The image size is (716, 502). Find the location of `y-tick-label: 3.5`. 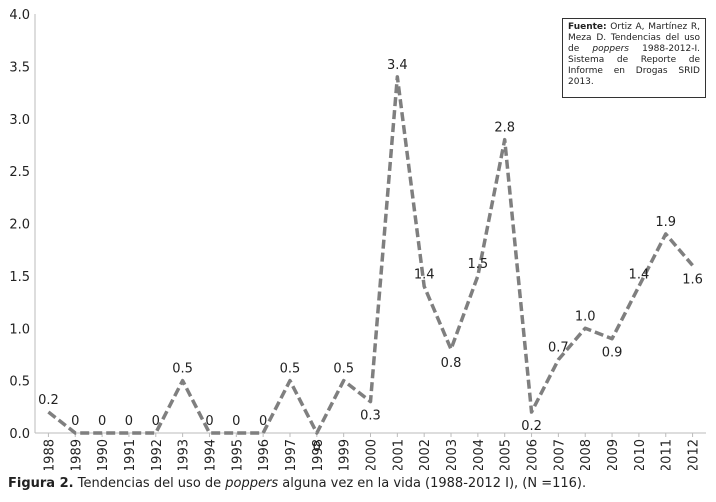

y-tick-label: 3.5 is located at coordinates (19, 67).